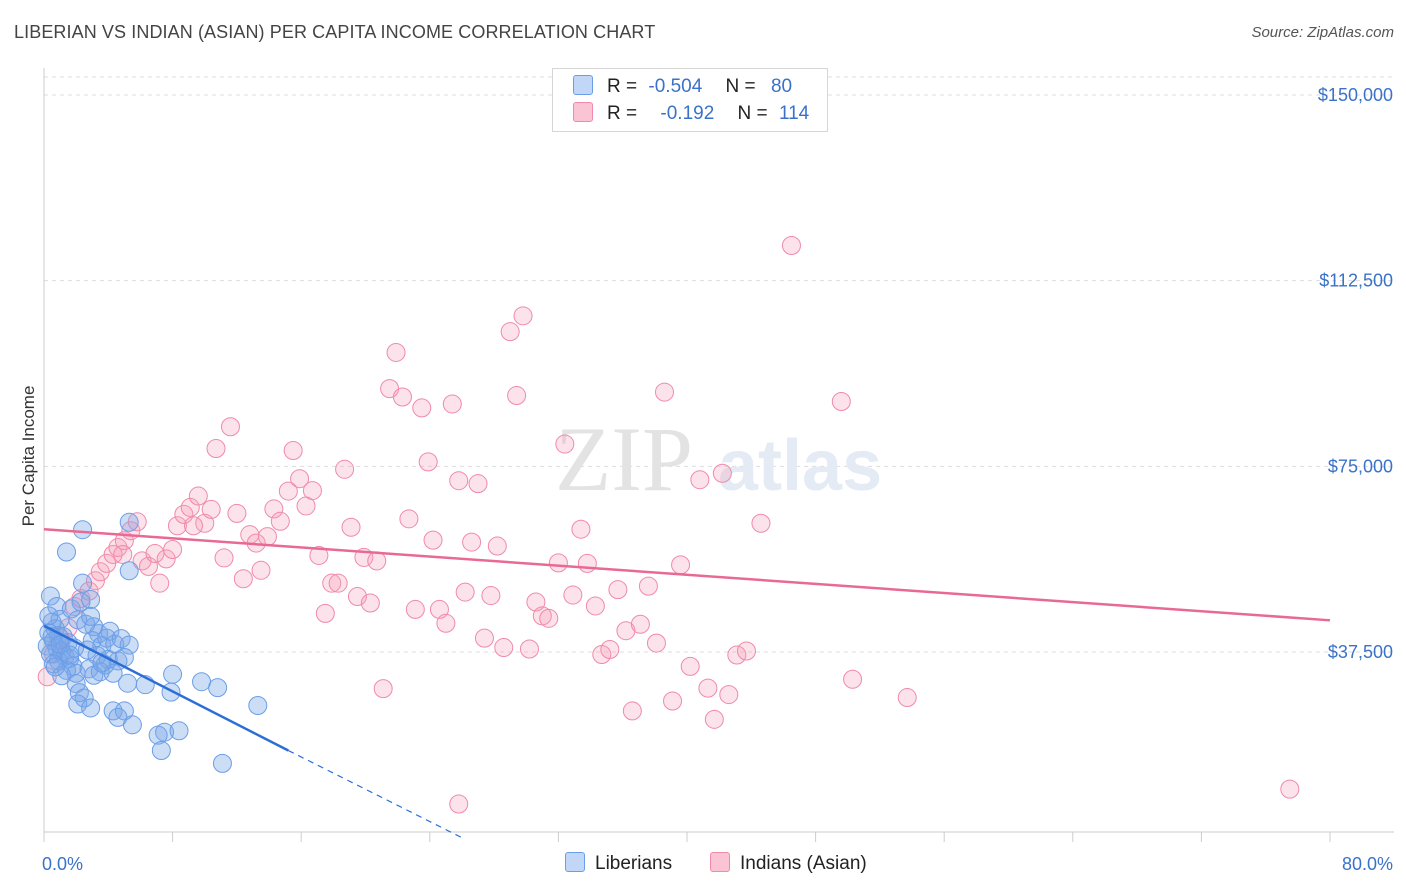  I want to click on y-axis-label: Per Capita Income, so click(28, 456).